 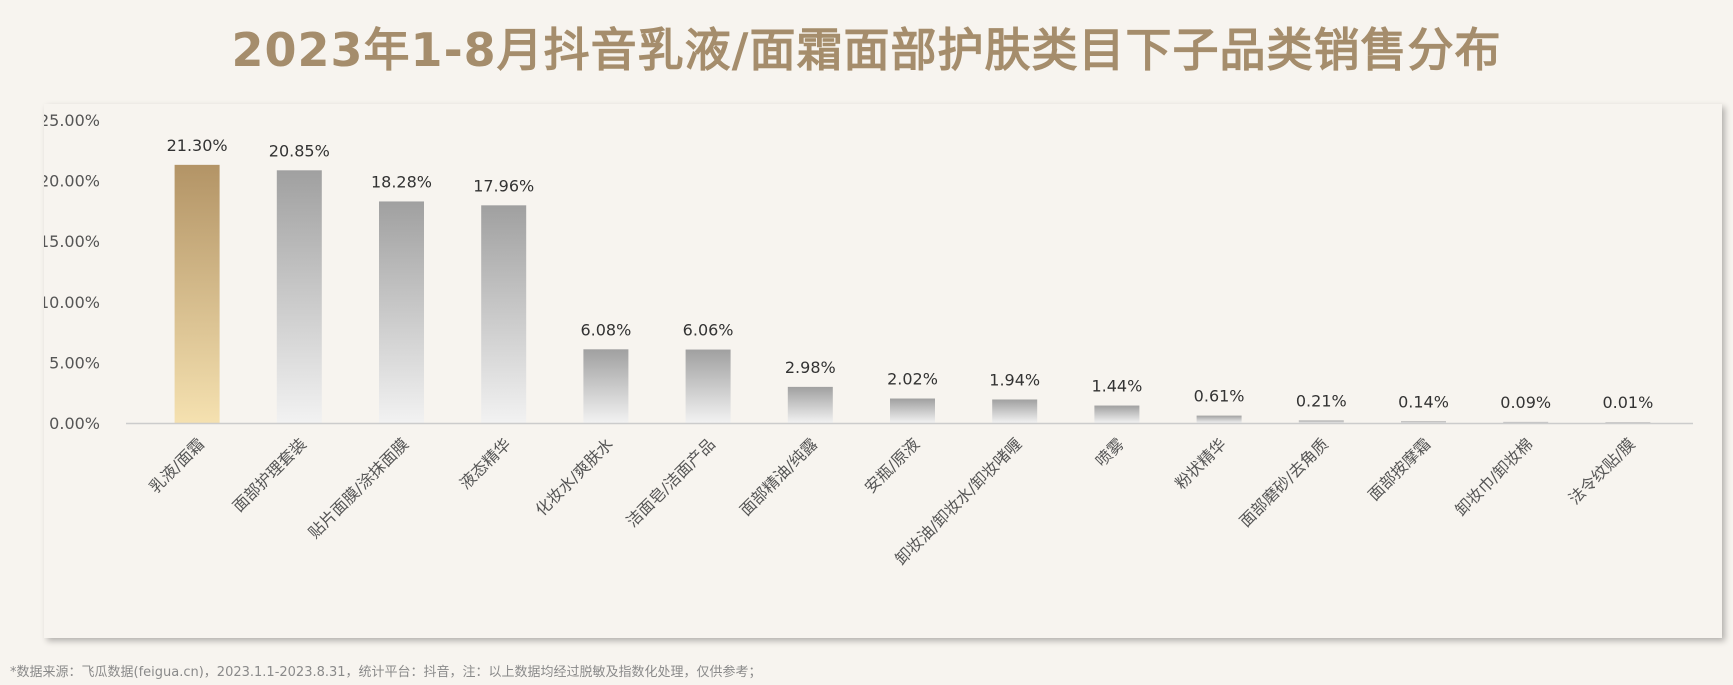 What do you see at coordinates (866, 50) in the screenshot?
I see `chart-title: 2023年1-8月抖音乳液/面霜面部护肤类目下子品类销售分布` at bounding box center [866, 50].